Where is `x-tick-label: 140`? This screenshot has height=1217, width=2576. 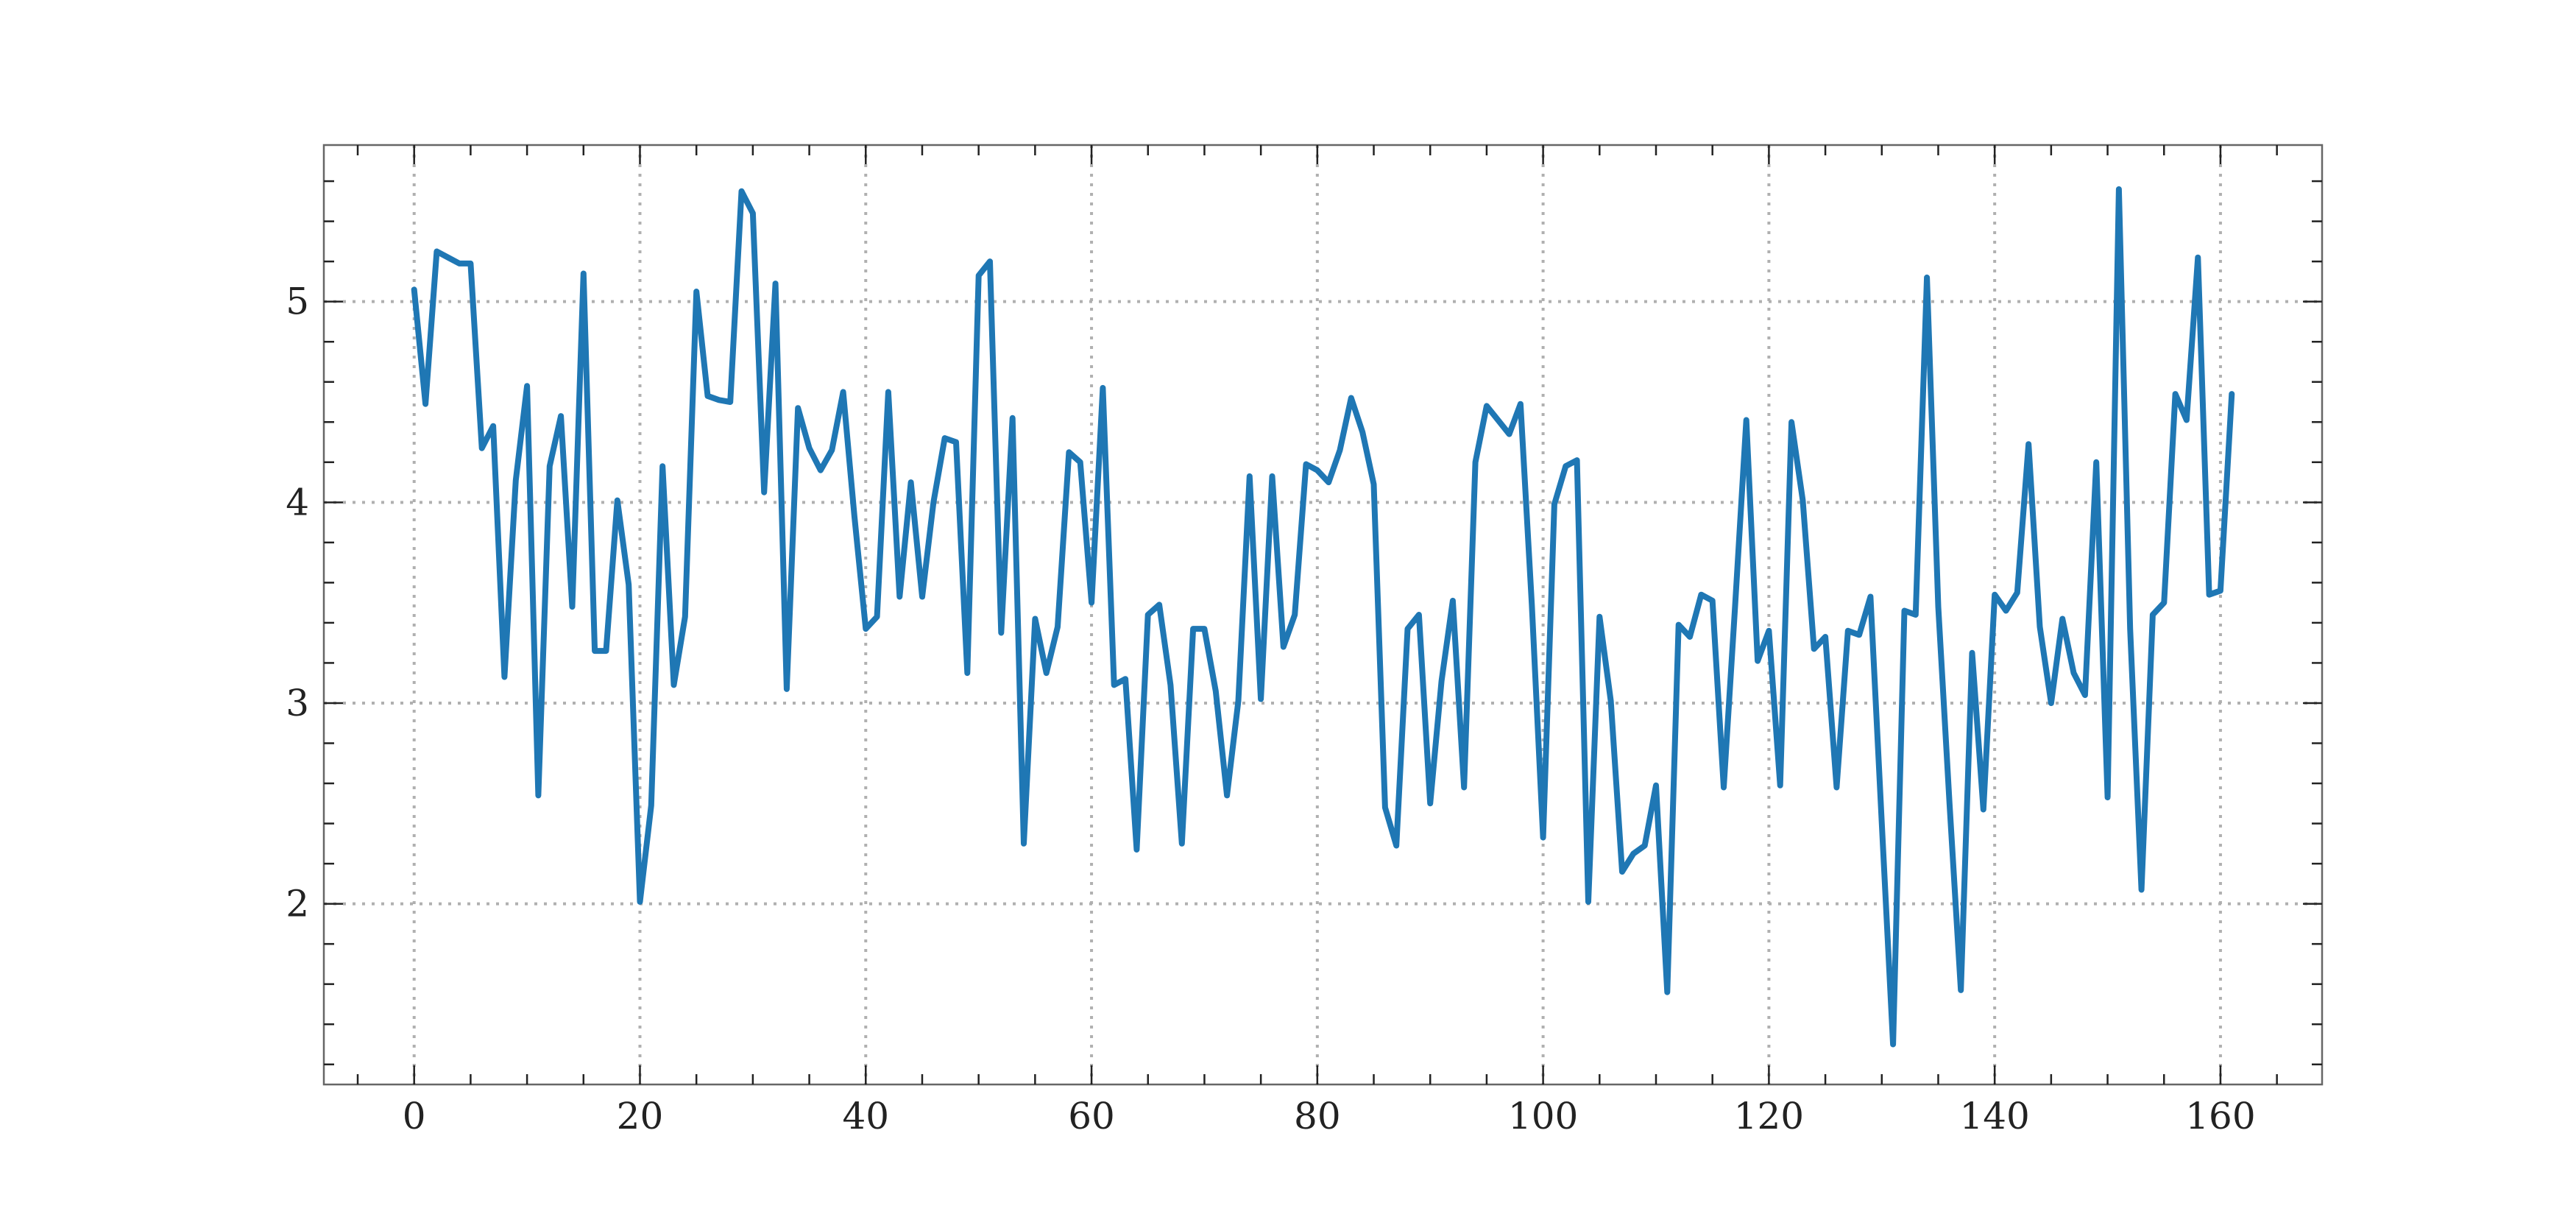
x-tick-label: 140 is located at coordinates (1994, 1116).